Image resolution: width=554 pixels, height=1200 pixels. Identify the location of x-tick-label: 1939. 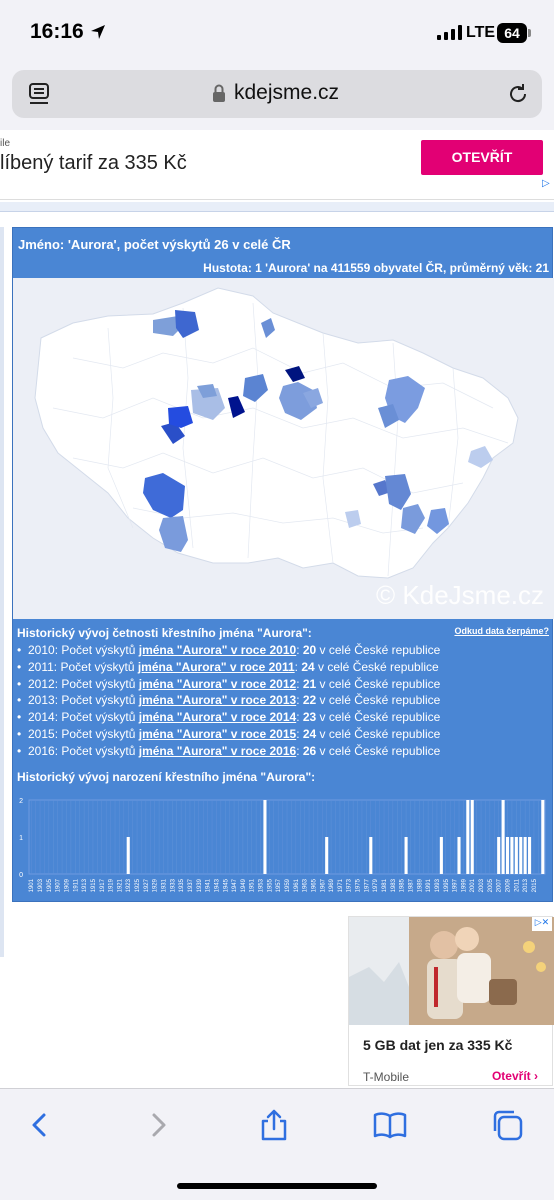
(200, 885).